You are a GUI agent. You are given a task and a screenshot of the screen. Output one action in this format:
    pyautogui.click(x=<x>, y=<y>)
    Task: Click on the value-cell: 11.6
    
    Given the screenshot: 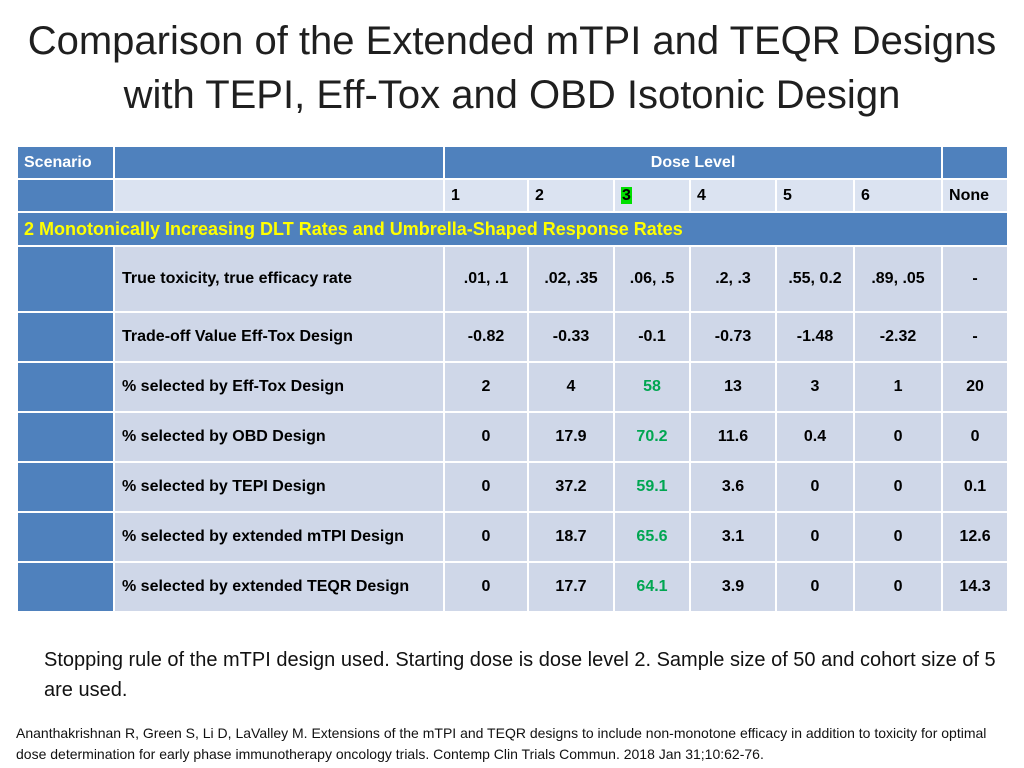 What is the action you would take?
    pyautogui.click(x=733, y=437)
    